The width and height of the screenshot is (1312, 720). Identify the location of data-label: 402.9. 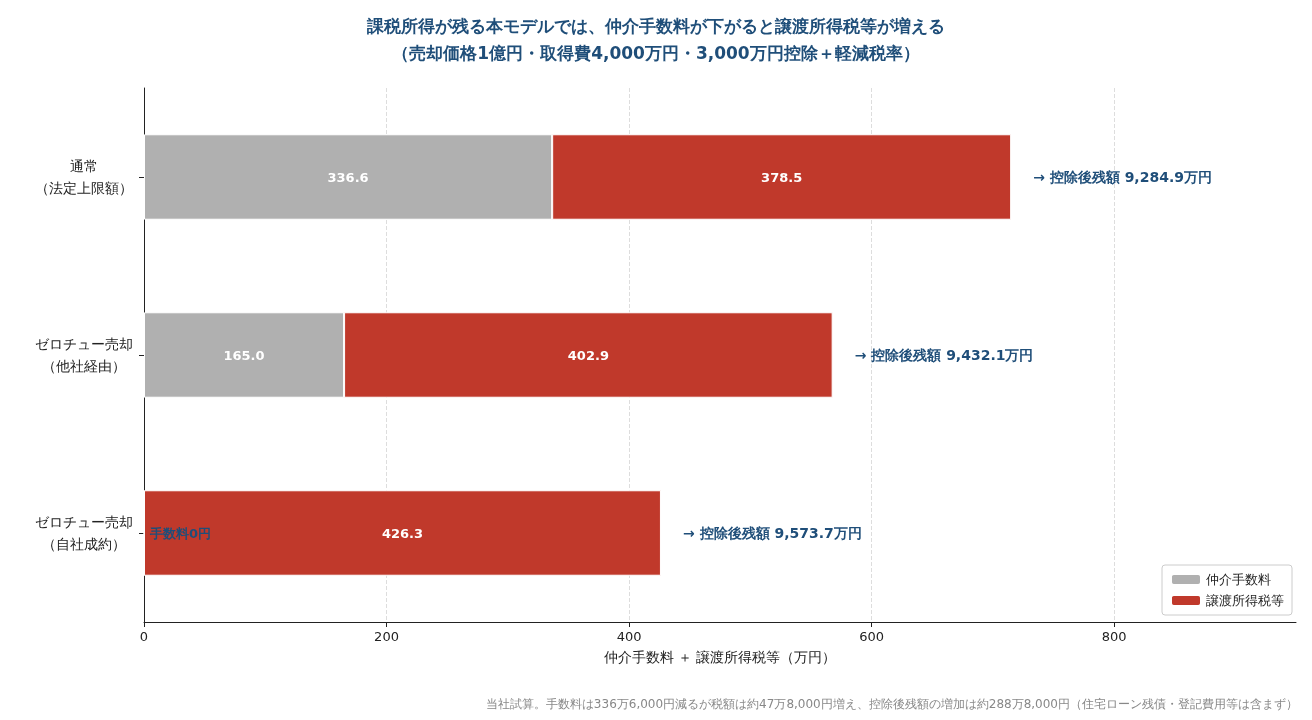
(588, 355).